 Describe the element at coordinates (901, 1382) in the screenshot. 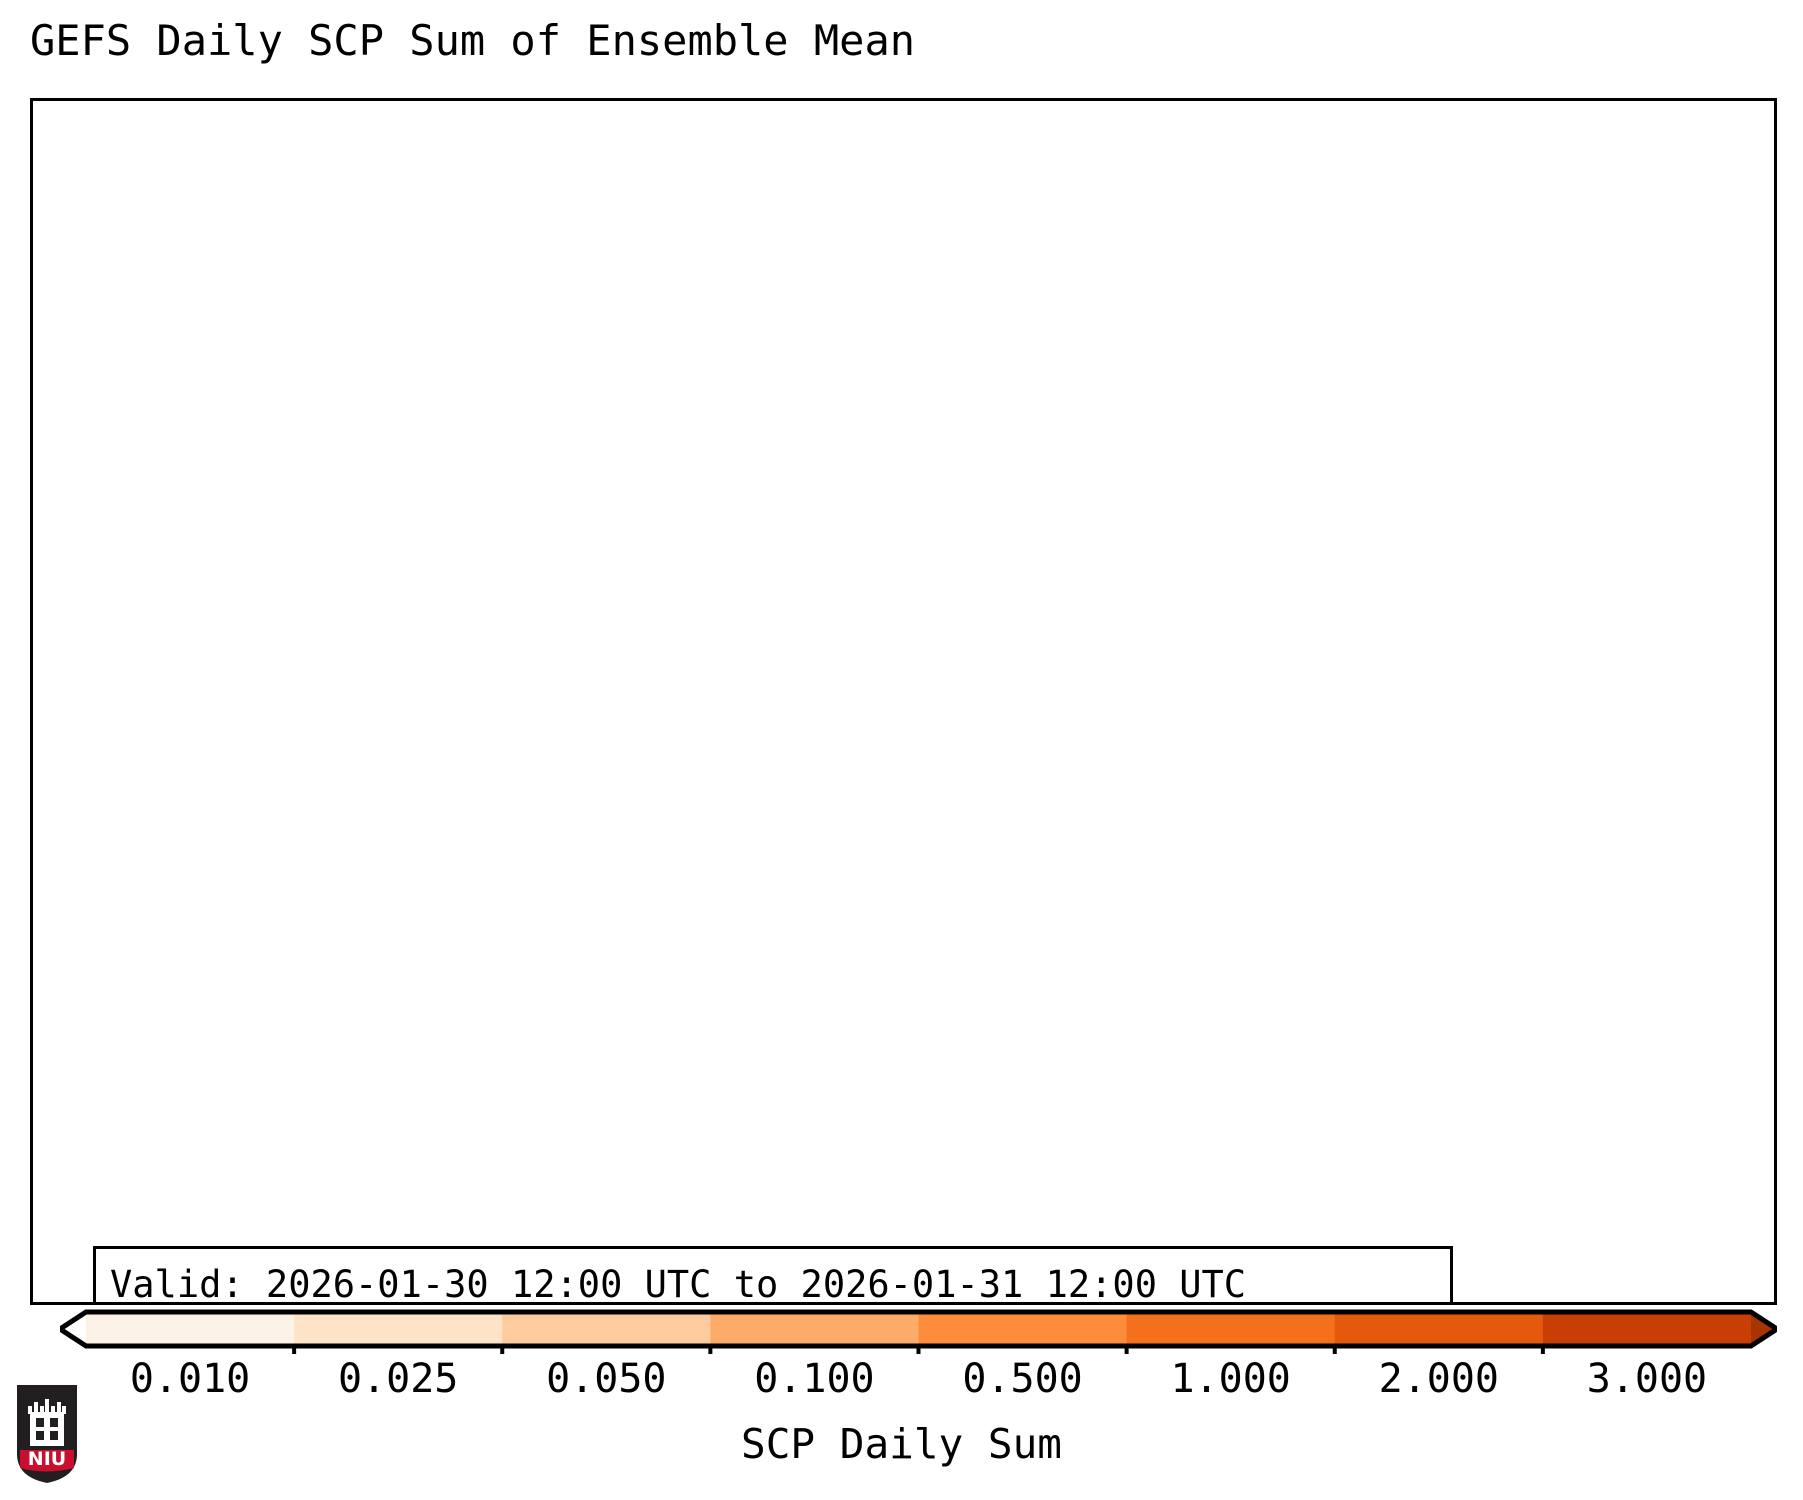

I see `colorbar-tick-labels: 0.010 0.025 0.050 0.100 0.500 1.000 2.000 3.000` at that location.